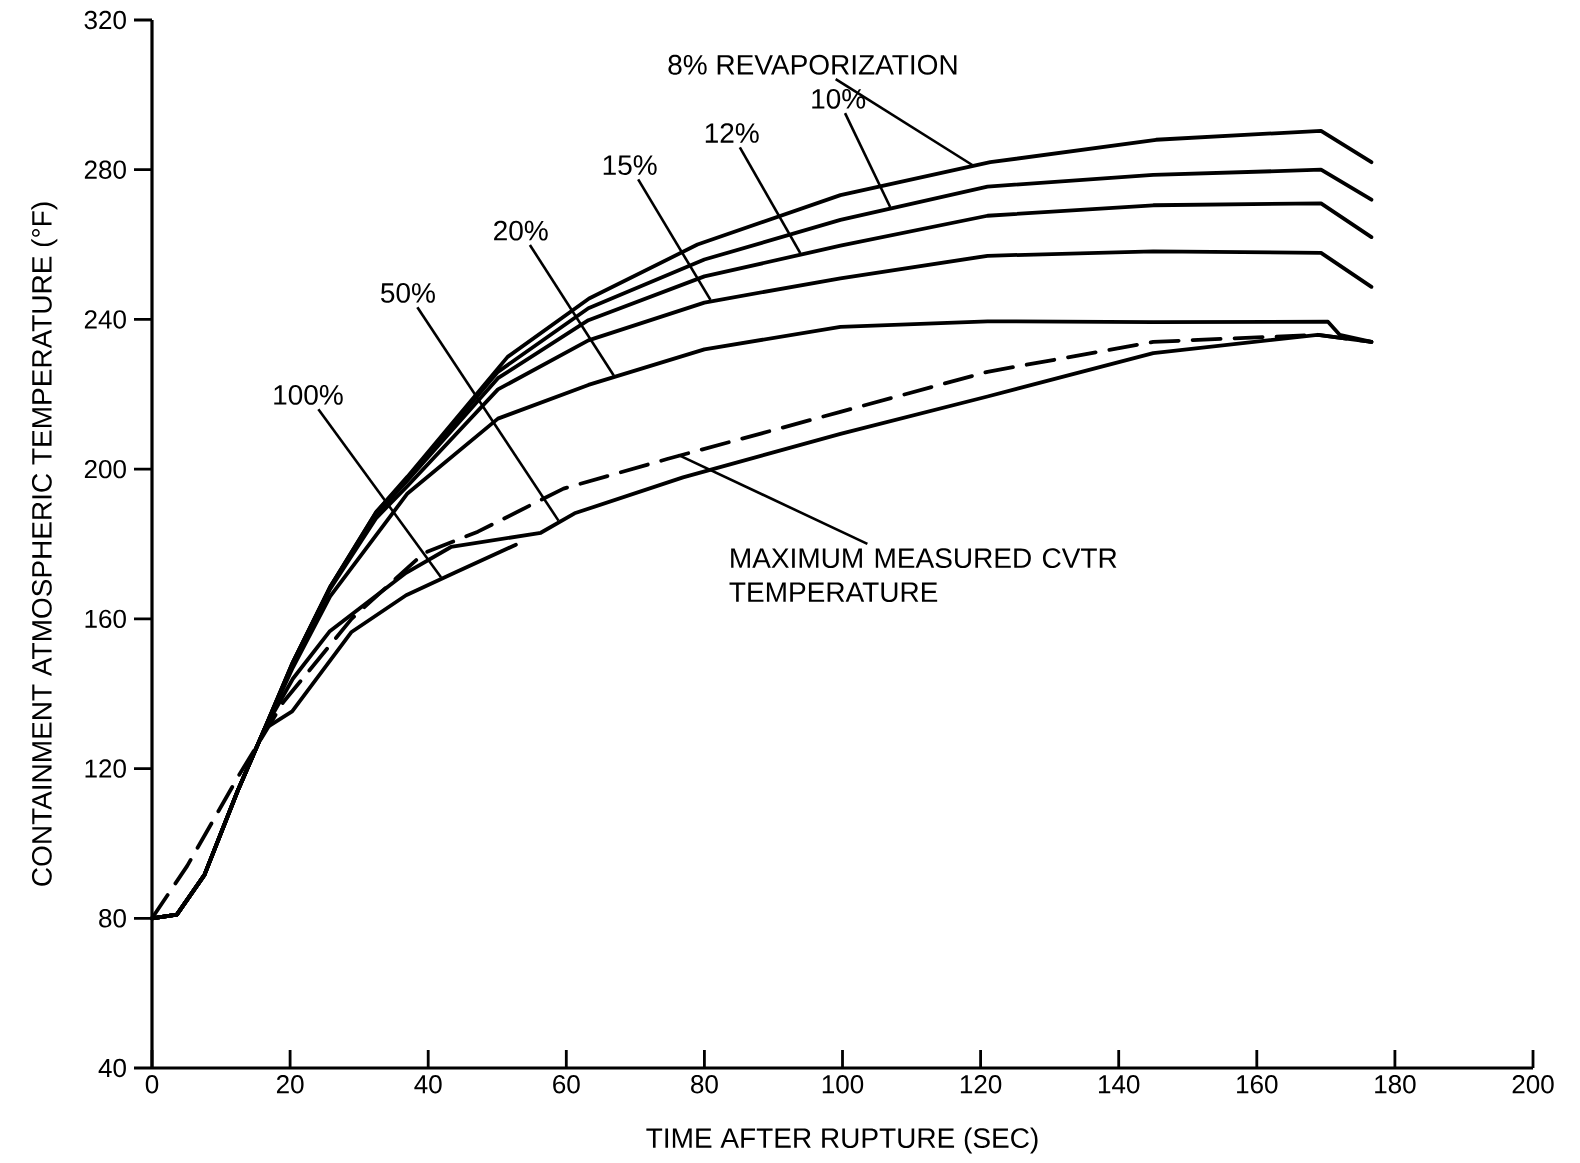  What do you see at coordinates (839, 98) in the screenshot?
I see `text: 10%` at bounding box center [839, 98].